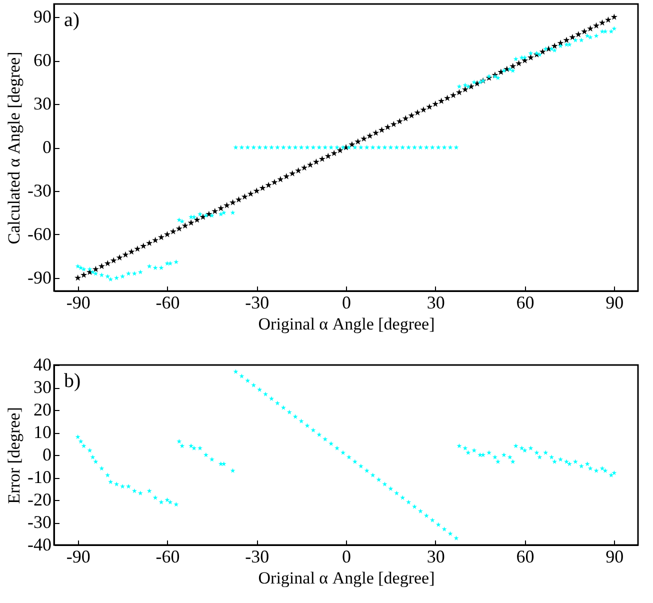 This screenshot has width=653, height=603. I want to click on y-axis-title: Error [degree], so click(14, 455).